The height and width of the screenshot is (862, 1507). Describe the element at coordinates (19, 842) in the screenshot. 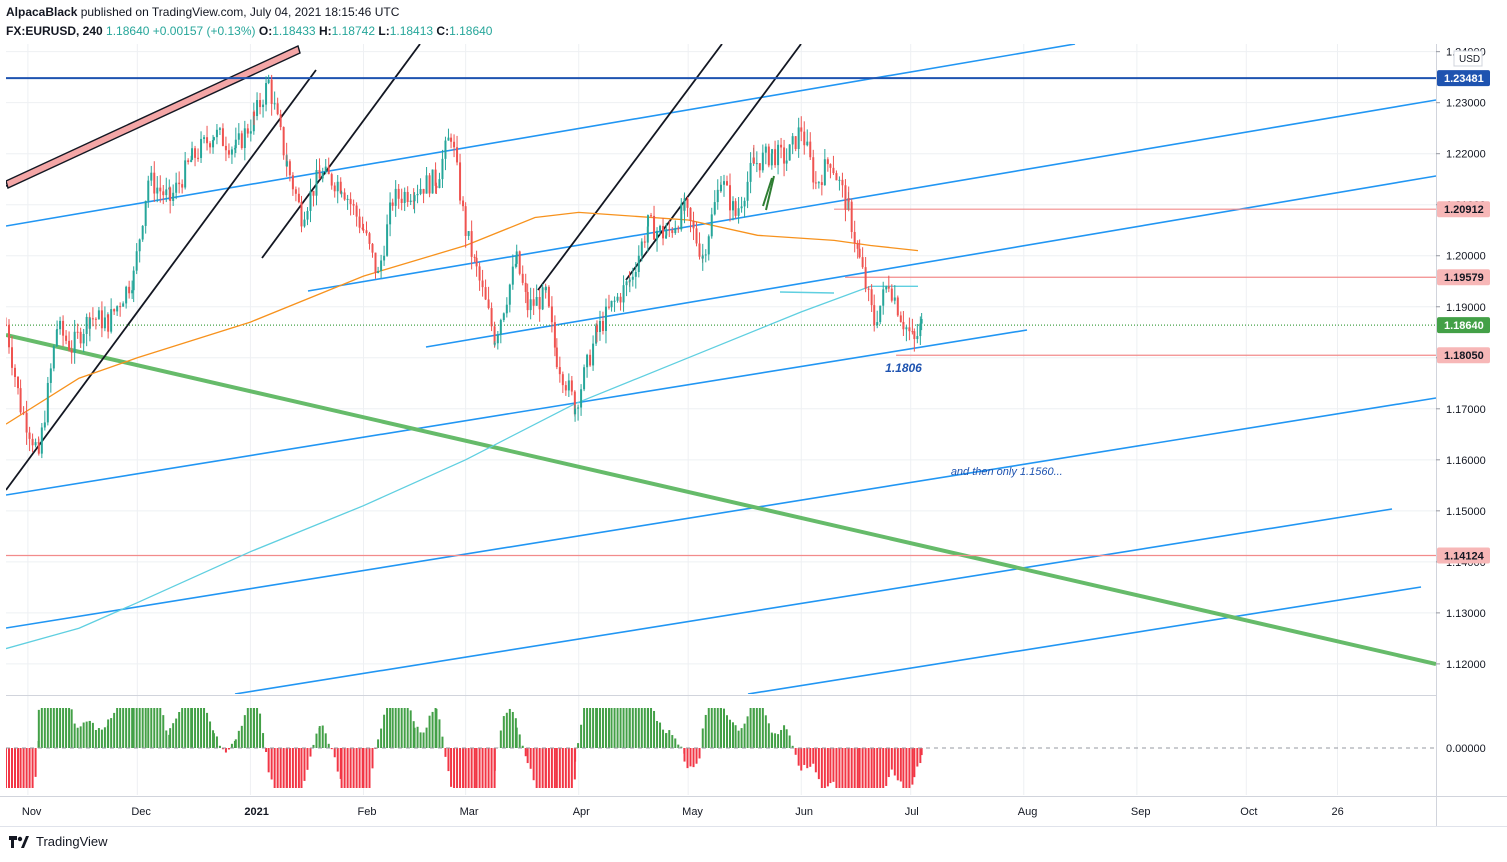

I see `tradingview-logo-icon` at that location.